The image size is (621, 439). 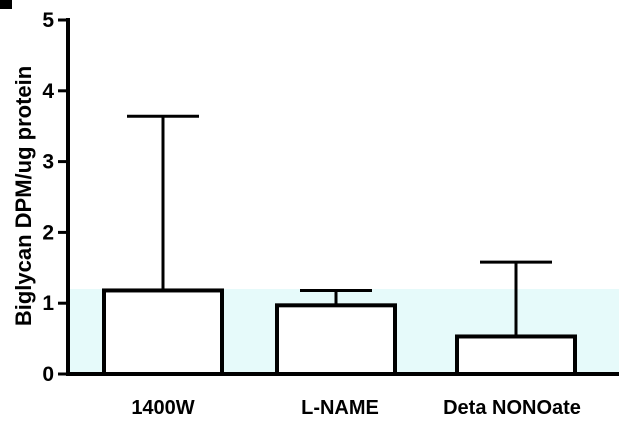 What do you see at coordinates (512, 408) in the screenshot?
I see `x-category-label: Deta NONOate` at bounding box center [512, 408].